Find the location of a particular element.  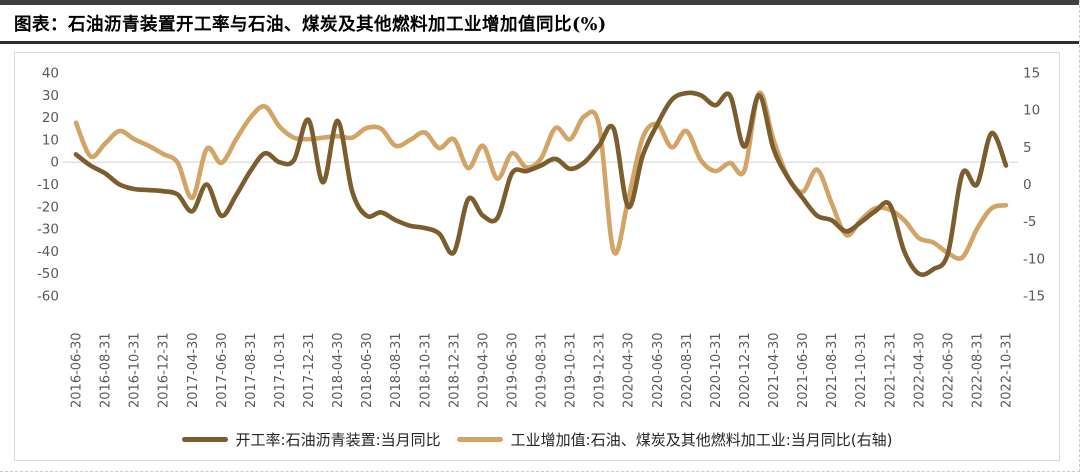

x-axis-tick-label: 2022-06-30 is located at coordinates (948, 370).